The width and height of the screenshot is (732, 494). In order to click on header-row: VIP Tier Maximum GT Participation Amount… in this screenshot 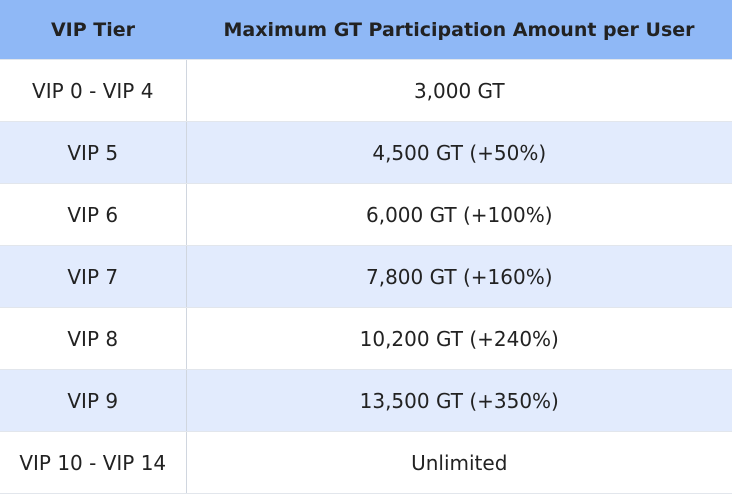, I will do `click(366, 30)`.